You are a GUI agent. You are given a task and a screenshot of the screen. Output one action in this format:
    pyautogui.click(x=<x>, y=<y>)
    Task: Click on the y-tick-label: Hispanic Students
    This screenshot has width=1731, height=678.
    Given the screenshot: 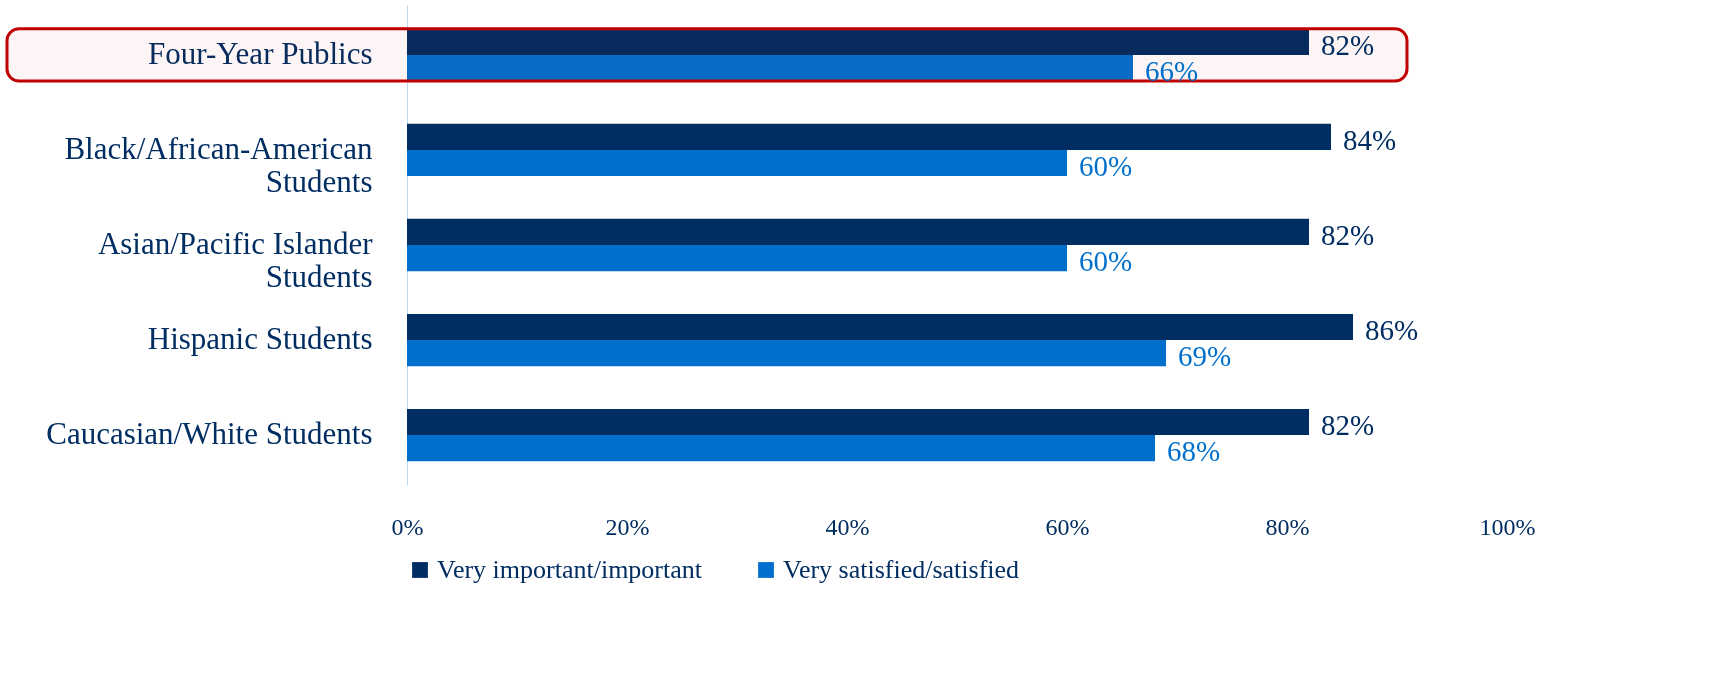 What is the action you would take?
    pyautogui.click(x=260, y=339)
    